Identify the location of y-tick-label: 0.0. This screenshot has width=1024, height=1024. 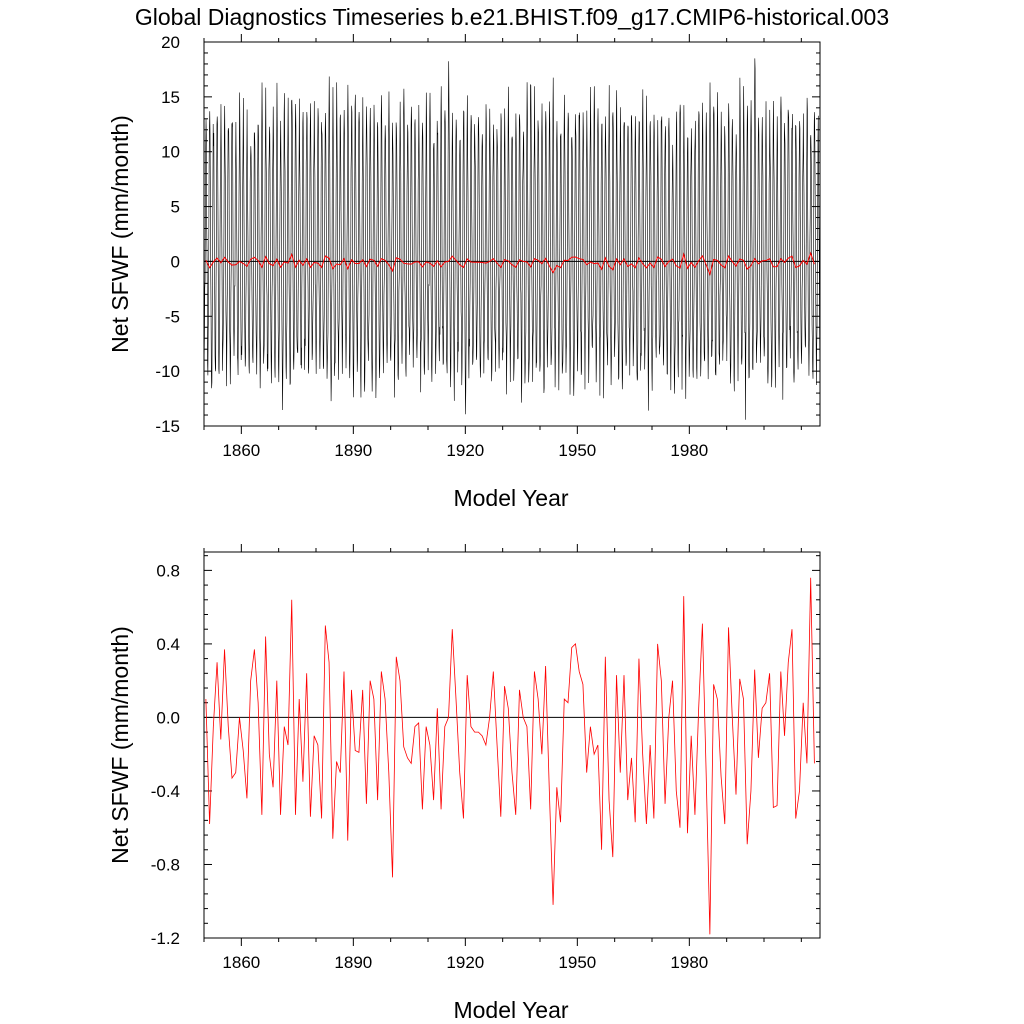
(168, 717).